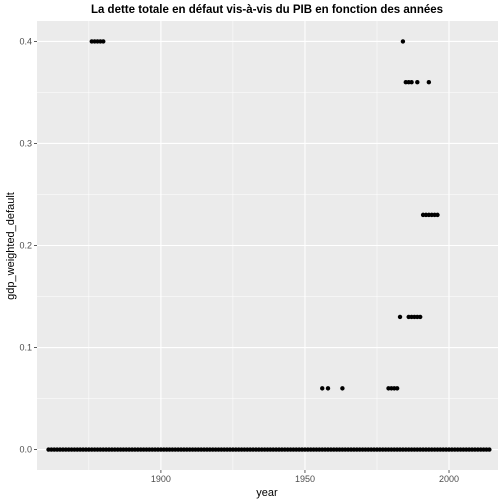 This screenshot has height=504, width=504. I want to click on x-axis-ticks: 1900 1950 2000, so click(305, 477).